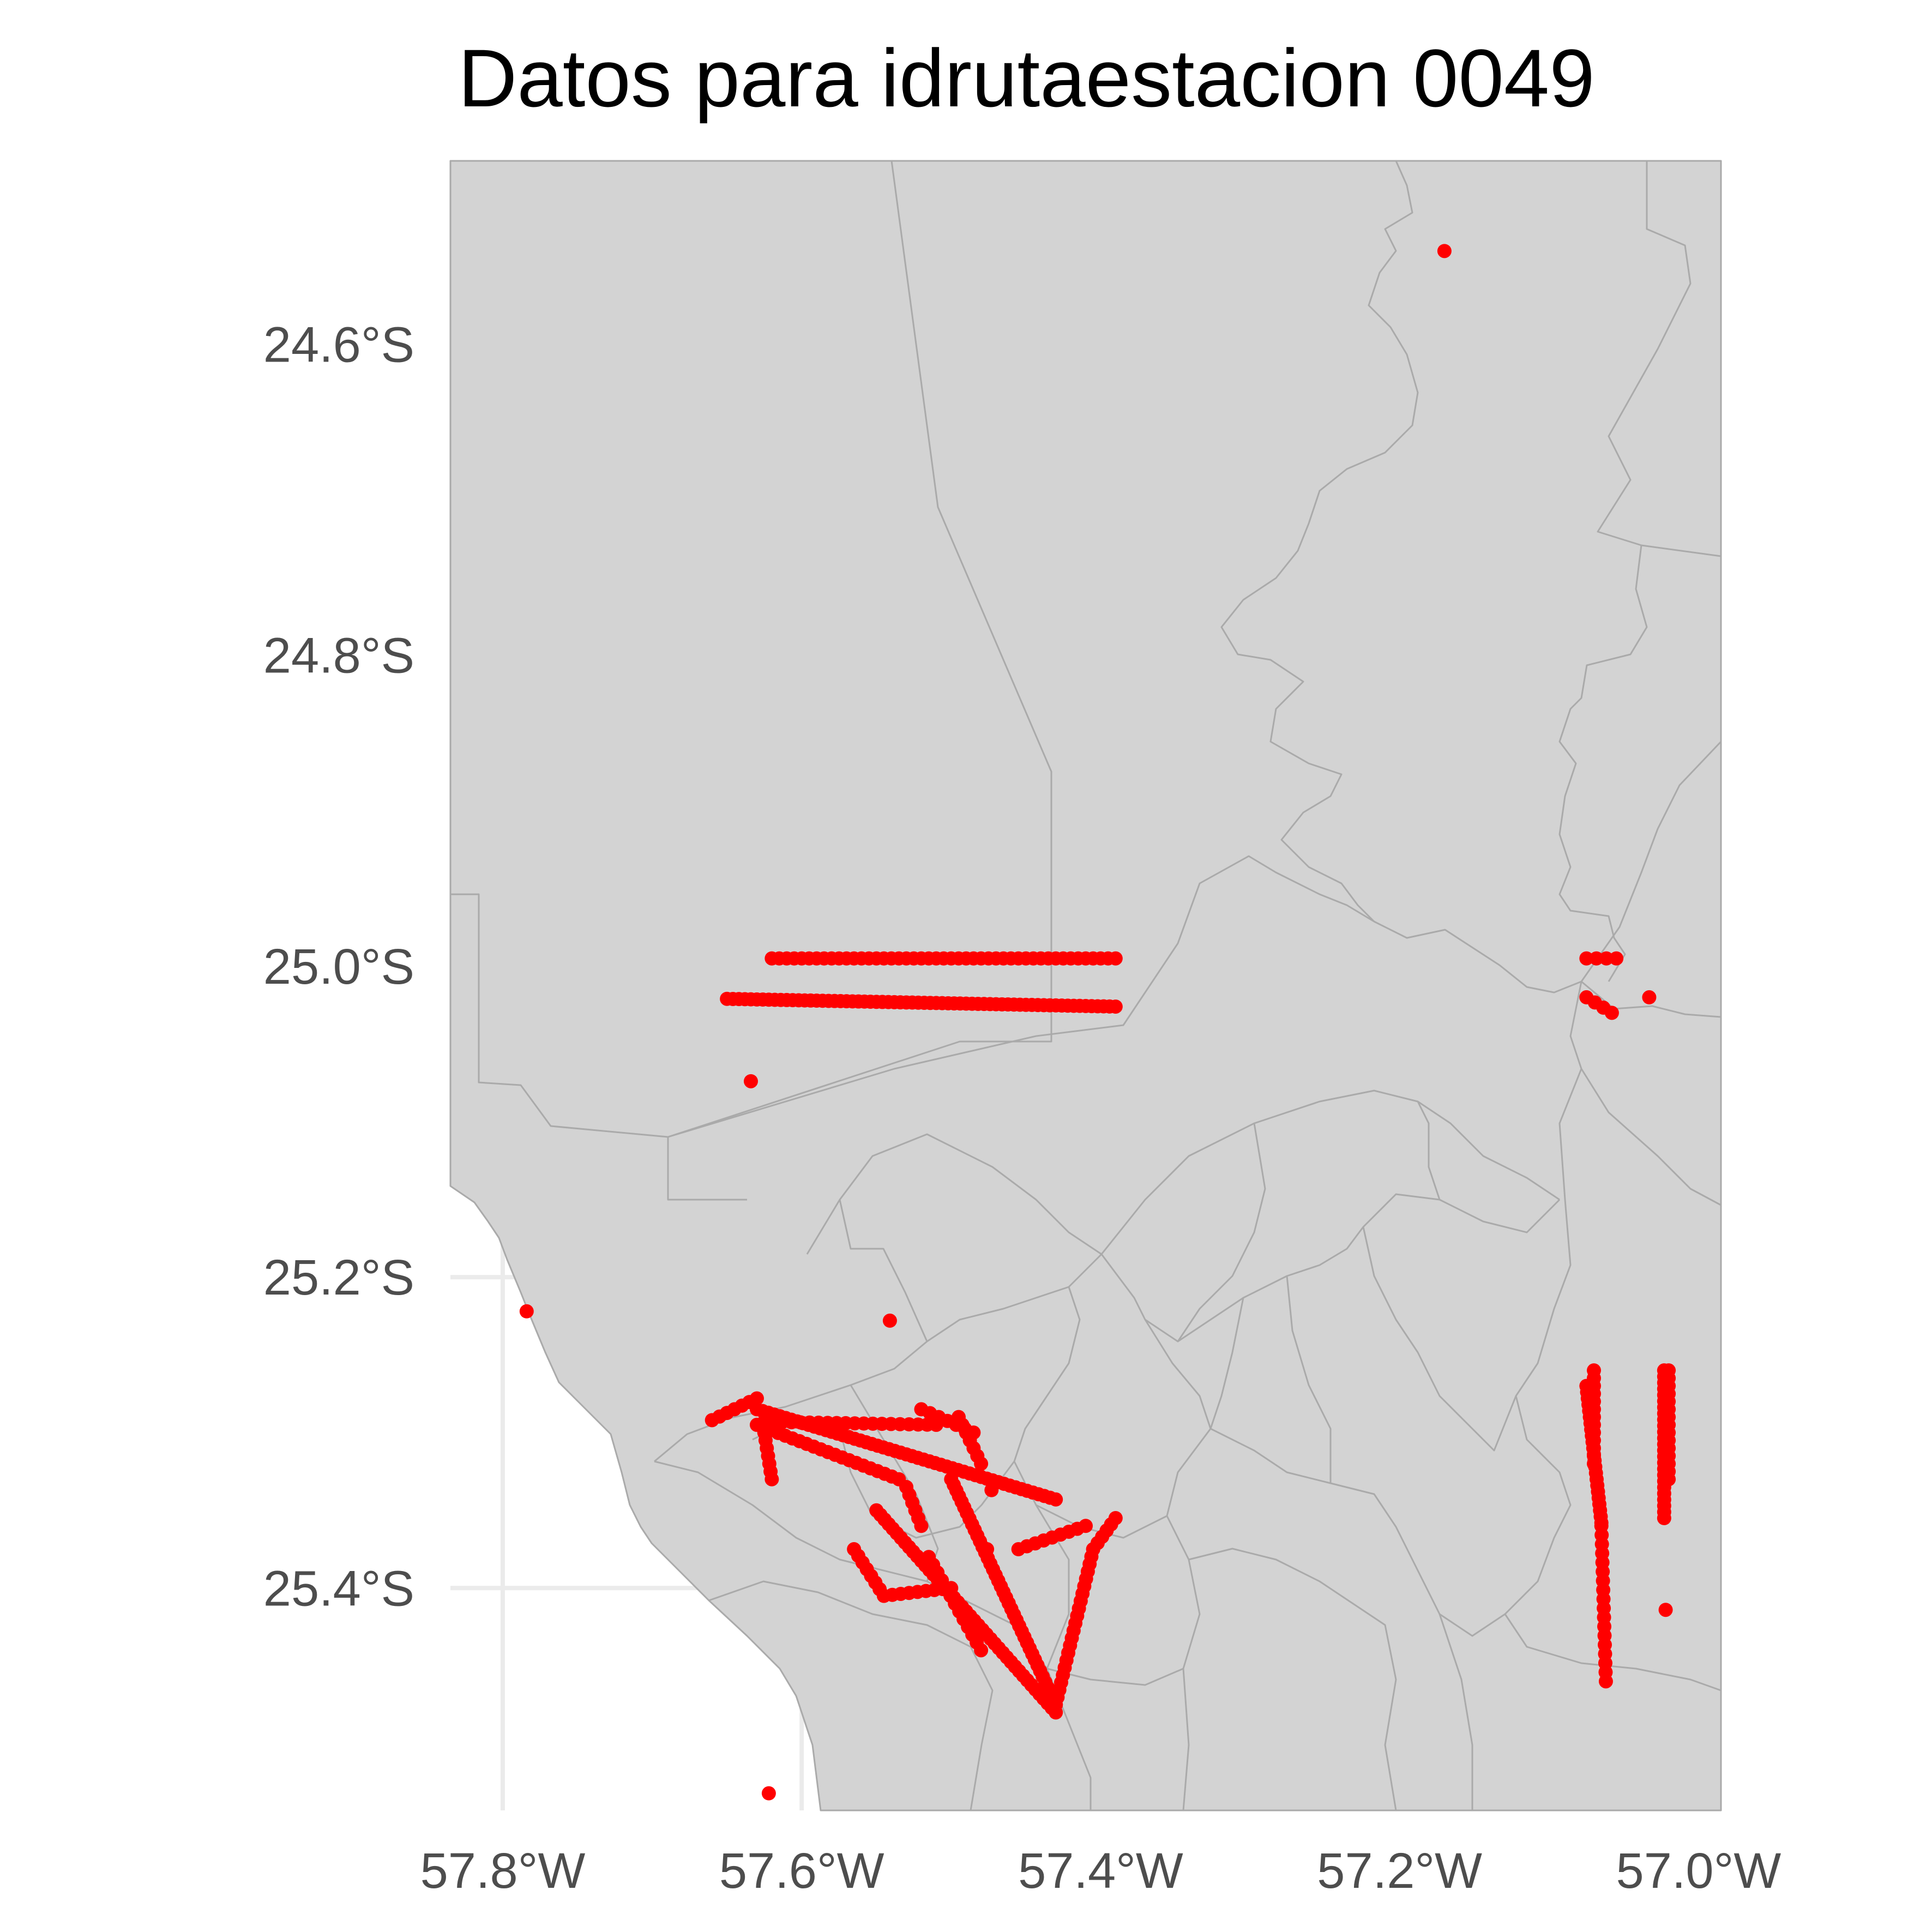  Describe the element at coordinates (338, 344) in the screenshot. I see `y-tick-label: 24.6°S` at that location.